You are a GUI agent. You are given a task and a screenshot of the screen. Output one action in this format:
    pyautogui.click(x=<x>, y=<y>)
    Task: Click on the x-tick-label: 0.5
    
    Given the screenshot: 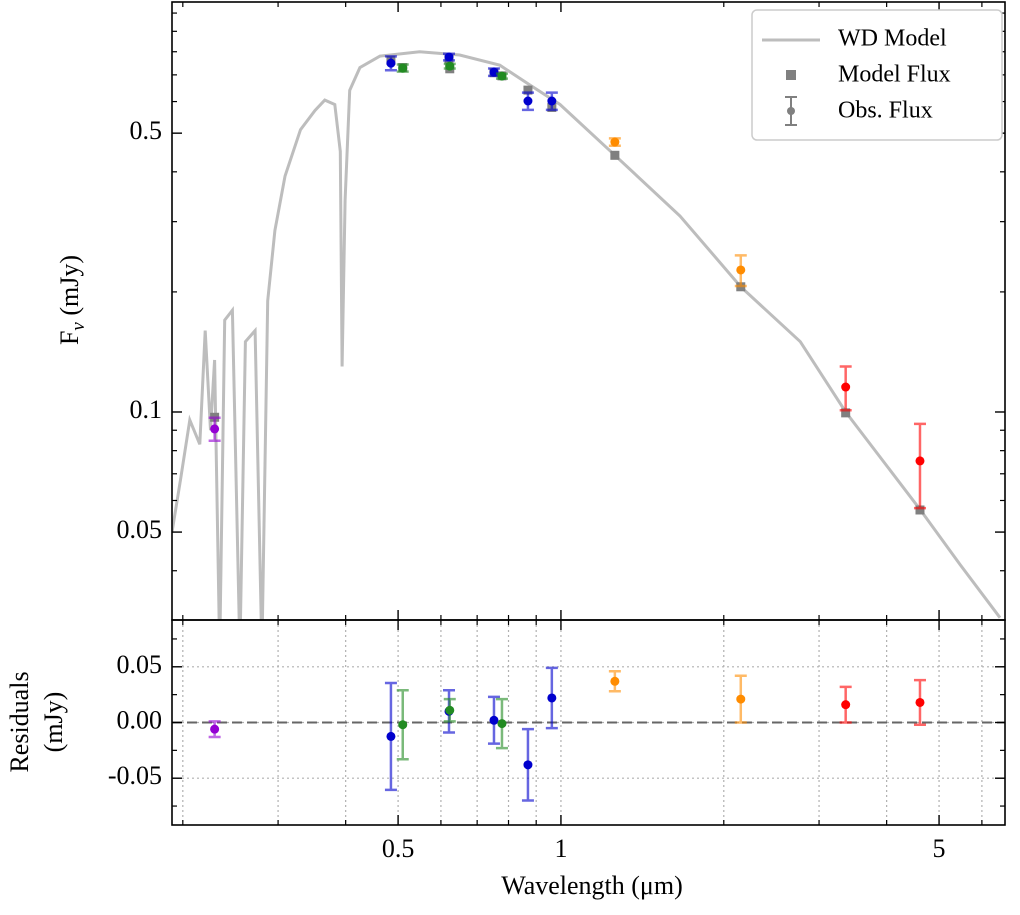 What is the action you would take?
    pyautogui.click(x=398, y=848)
    